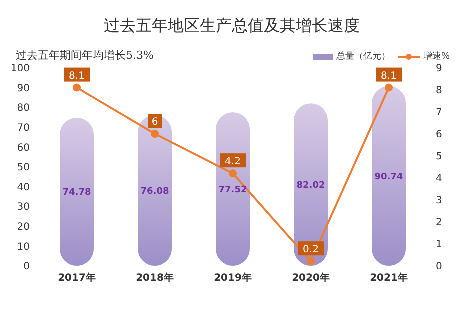 This screenshot has width=464, height=319. Describe the element at coordinates (439, 179) in the screenshot. I see `y2-tick-label: 4` at that location.